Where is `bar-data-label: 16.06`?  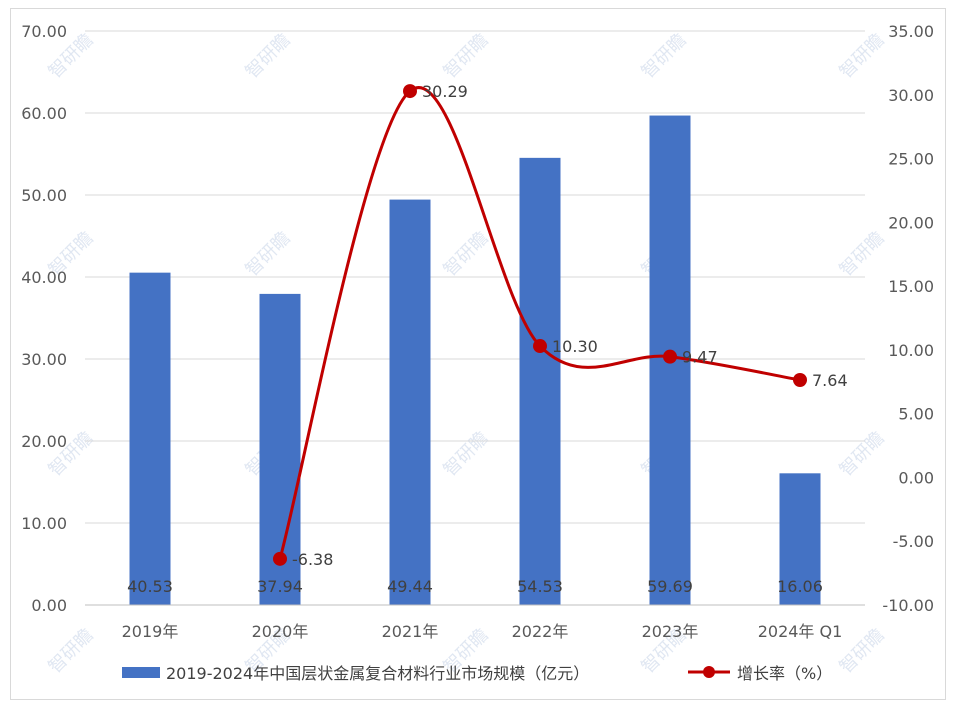
bar-data-label: 16.06 is located at coordinates (800, 586).